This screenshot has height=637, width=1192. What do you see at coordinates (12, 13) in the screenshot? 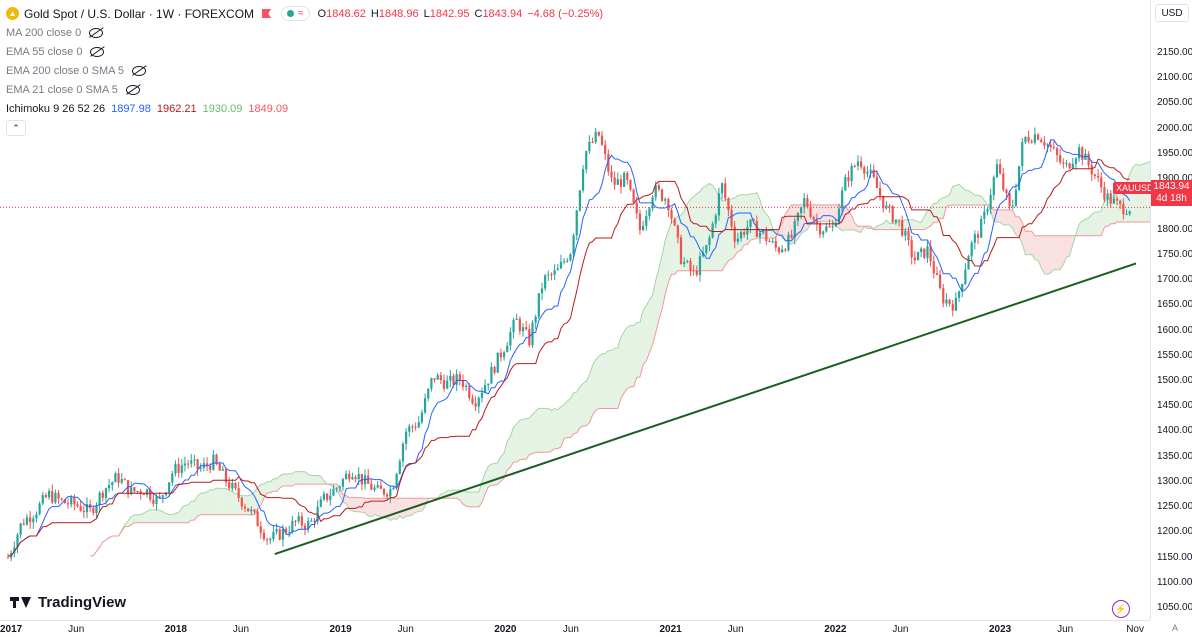
I see `gold-coin-icon: ▲` at bounding box center [12, 13].